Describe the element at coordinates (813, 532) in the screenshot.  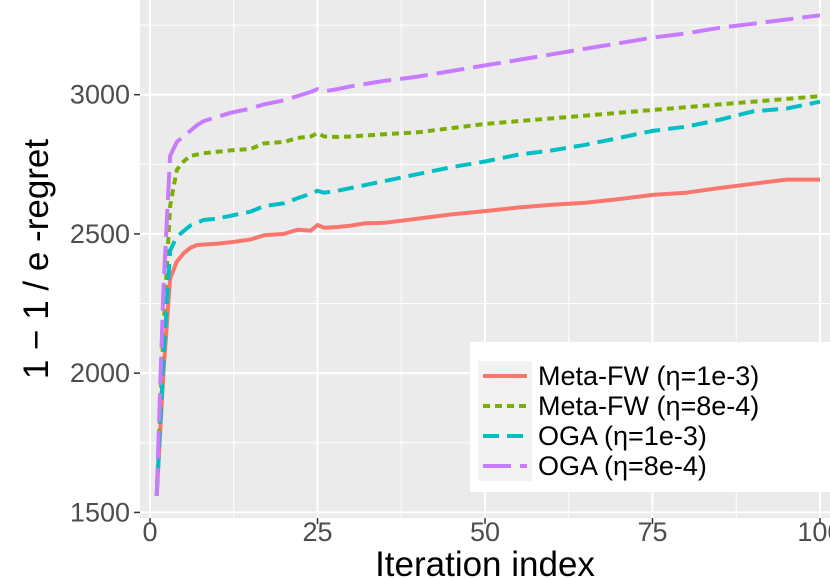
I see `x-tick-label: 100` at that location.